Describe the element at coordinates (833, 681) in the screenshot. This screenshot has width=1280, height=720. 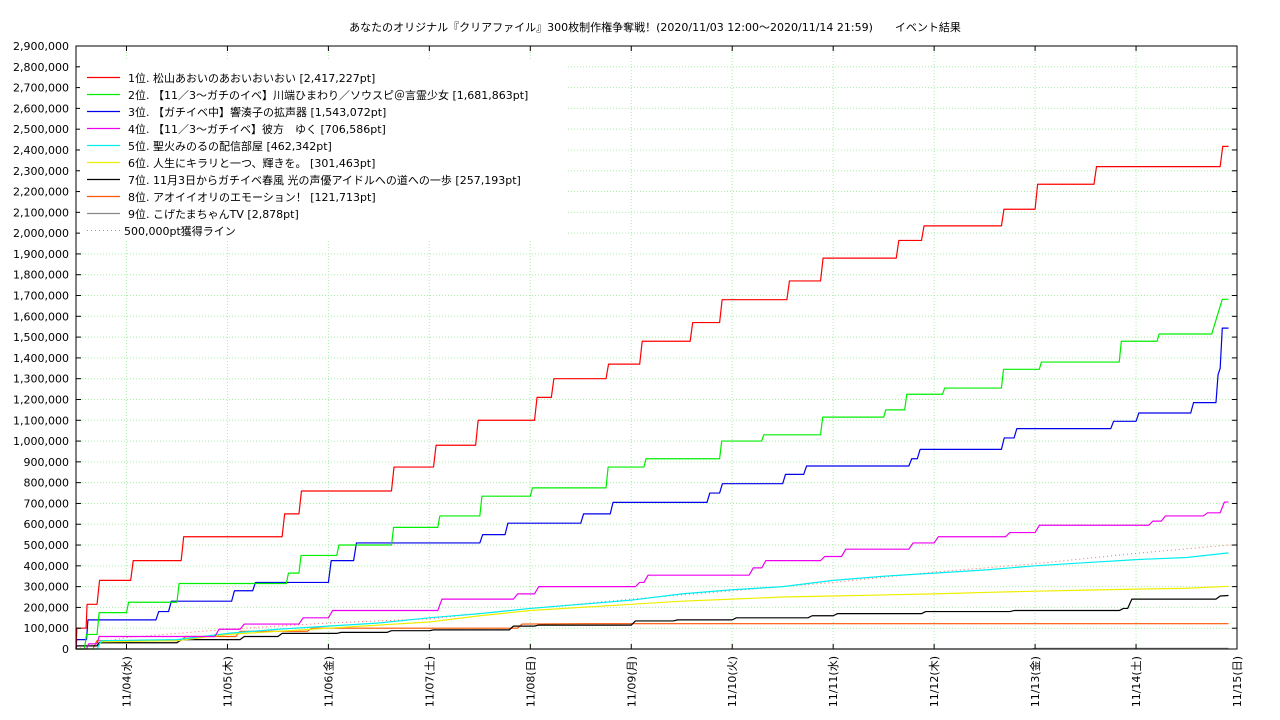
I see `x-tick-label: 11/11(水)` at that location.